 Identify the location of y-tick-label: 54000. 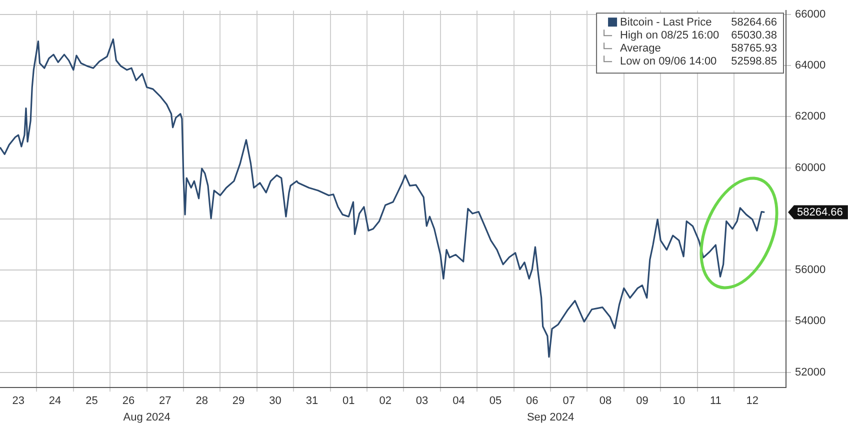
(810, 321).